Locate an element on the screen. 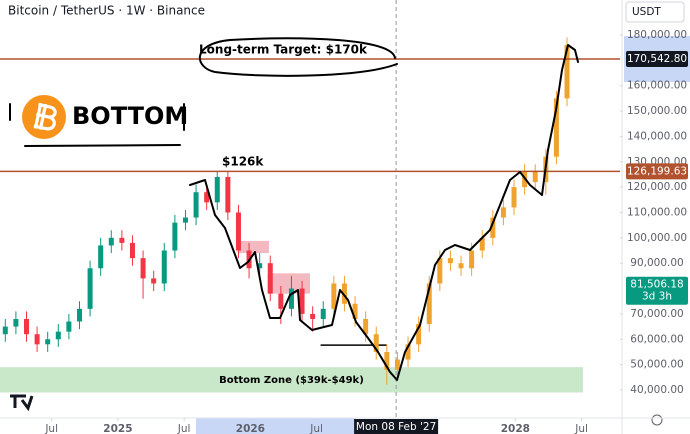  logo-underline is located at coordinates (102, 145).